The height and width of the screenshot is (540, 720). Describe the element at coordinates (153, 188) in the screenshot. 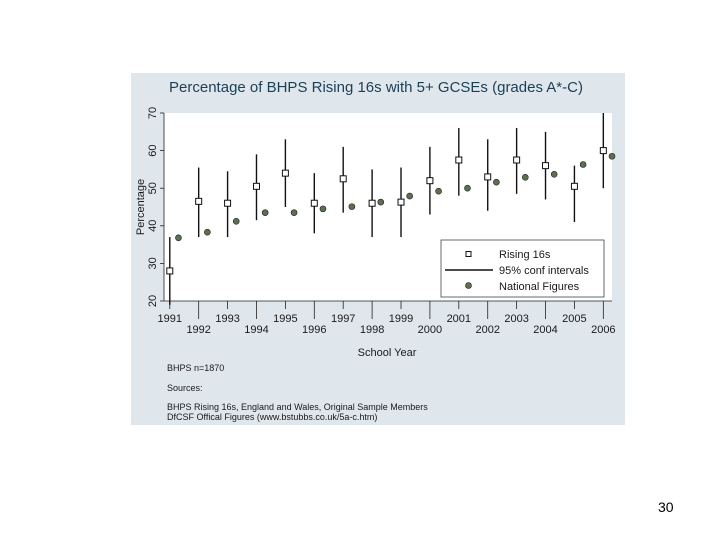

I see `y-tick-label: 50` at that location.